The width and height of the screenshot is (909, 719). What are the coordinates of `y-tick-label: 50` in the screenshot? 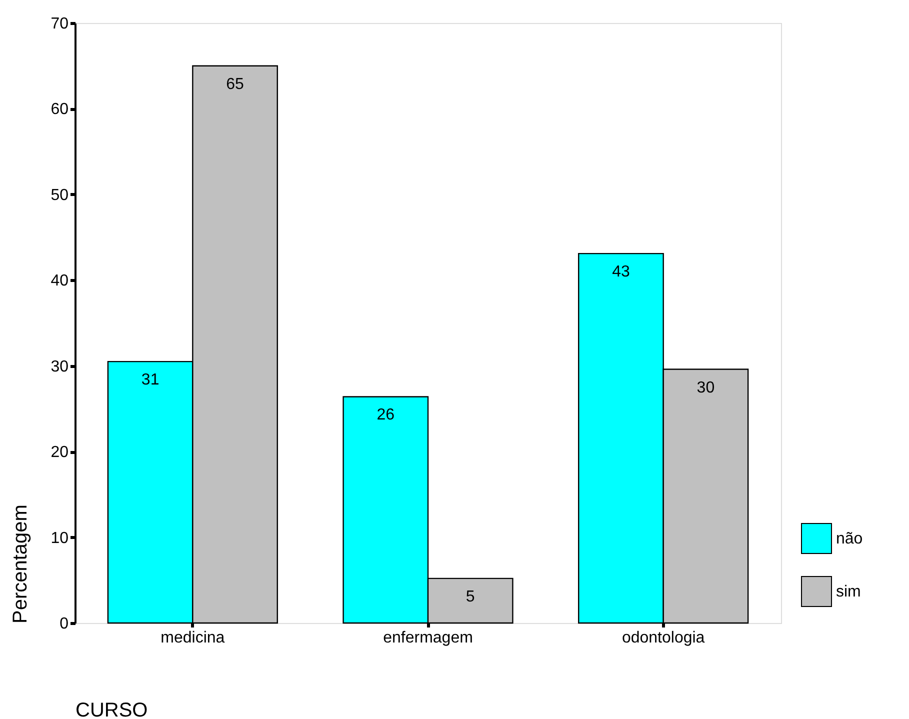 It's located at (59, 195).